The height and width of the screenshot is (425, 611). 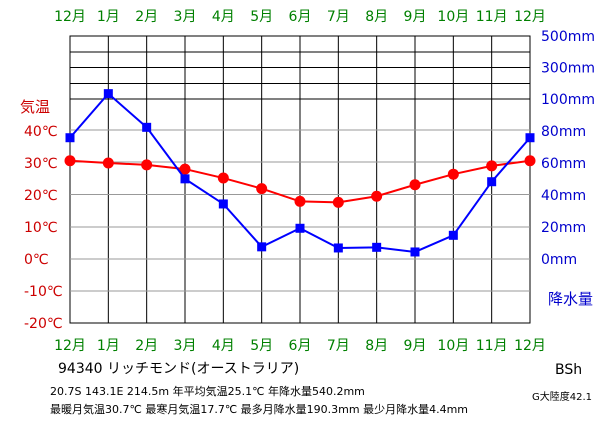 I want to click on month-label-bottom: 9月, so click(x=415, y=346).